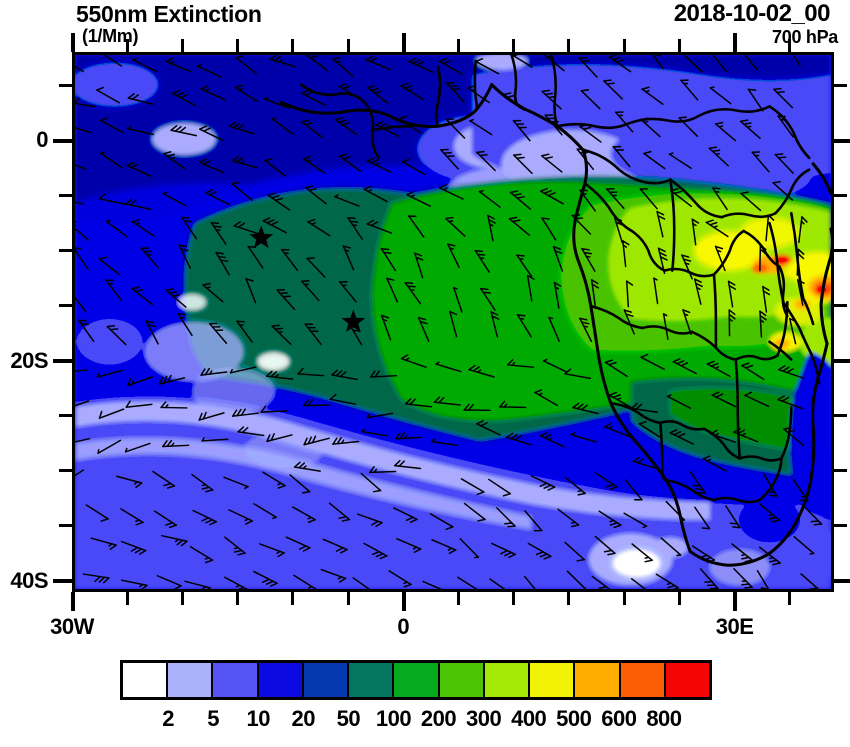 This screenshot has width=850, height=747. Describe the element at coordinates (619, 718) in the screenshot. I see `colorbar-tick-label: 600` at that location.